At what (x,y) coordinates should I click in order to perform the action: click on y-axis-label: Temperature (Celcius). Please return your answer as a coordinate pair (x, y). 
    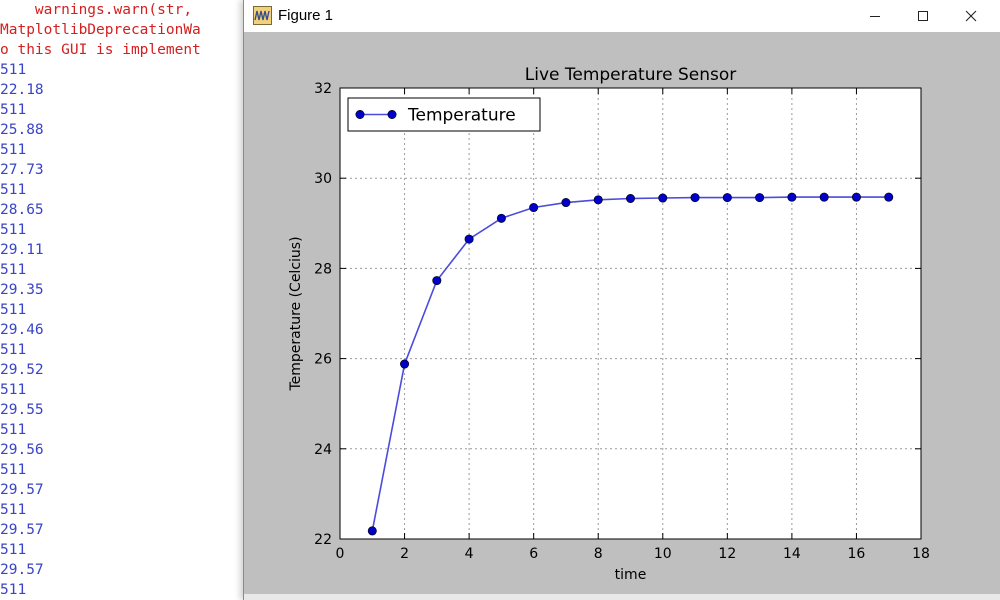
    Looking at the image, I should click on (296, 313).